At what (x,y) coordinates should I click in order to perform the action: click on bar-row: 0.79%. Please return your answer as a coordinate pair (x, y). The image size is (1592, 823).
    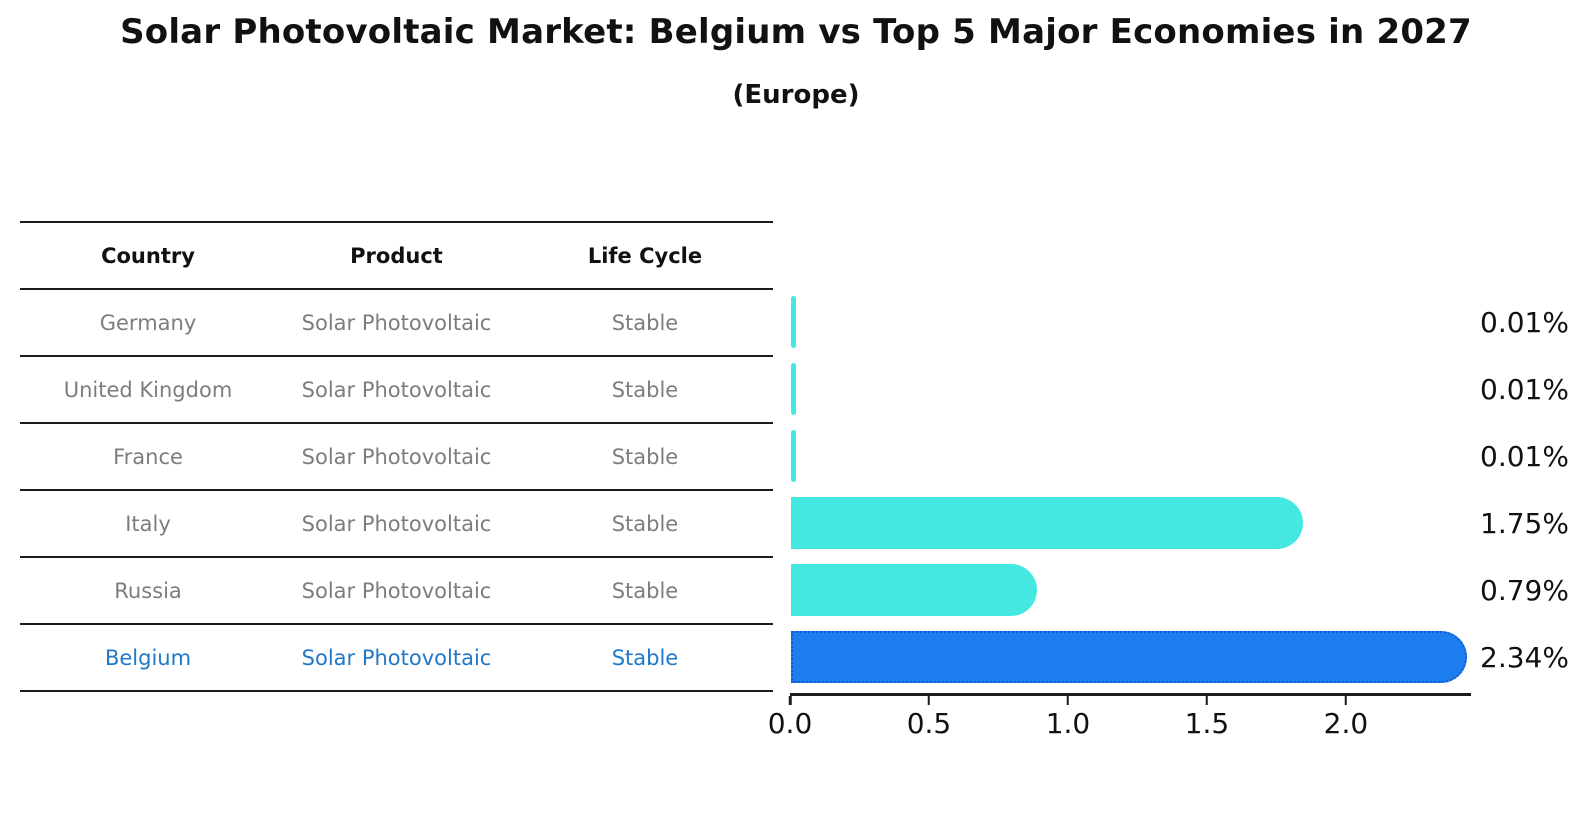
    Looking at the image, I should click on (1191, 590).